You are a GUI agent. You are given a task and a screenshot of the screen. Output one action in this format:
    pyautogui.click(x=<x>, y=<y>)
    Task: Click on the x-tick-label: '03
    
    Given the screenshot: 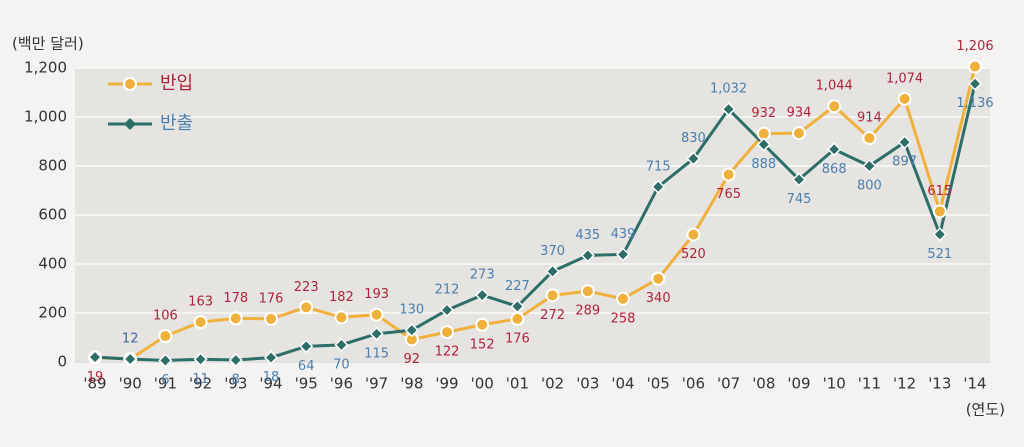 What is the action you would take?
    pyautogui.click(x=587, y=384)
    